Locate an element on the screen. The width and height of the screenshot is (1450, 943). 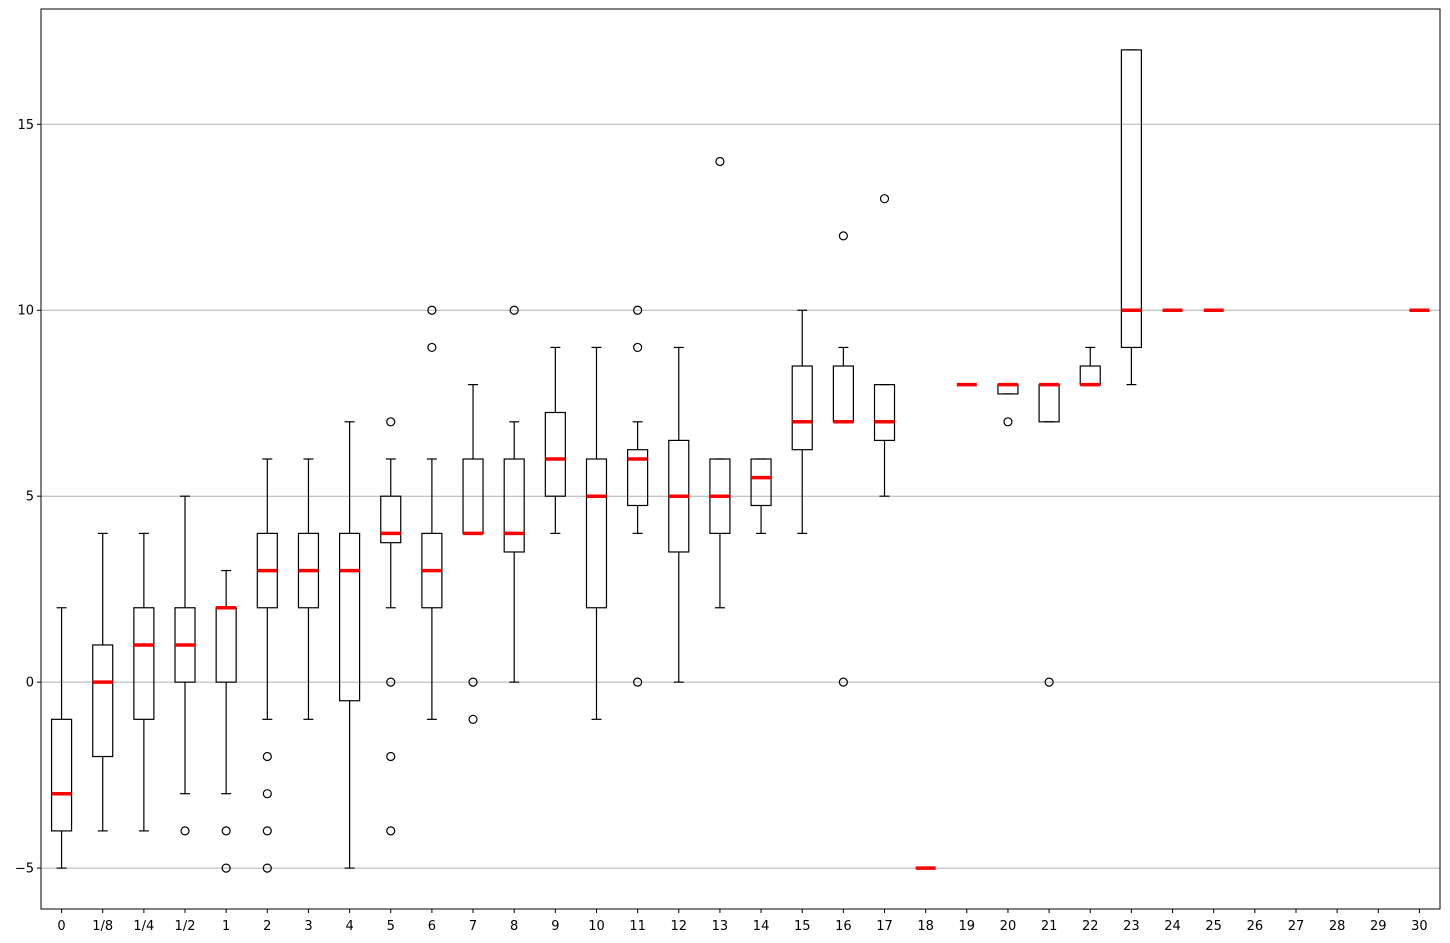
x-tick-label: 6 is located at coordinates (432, 926).